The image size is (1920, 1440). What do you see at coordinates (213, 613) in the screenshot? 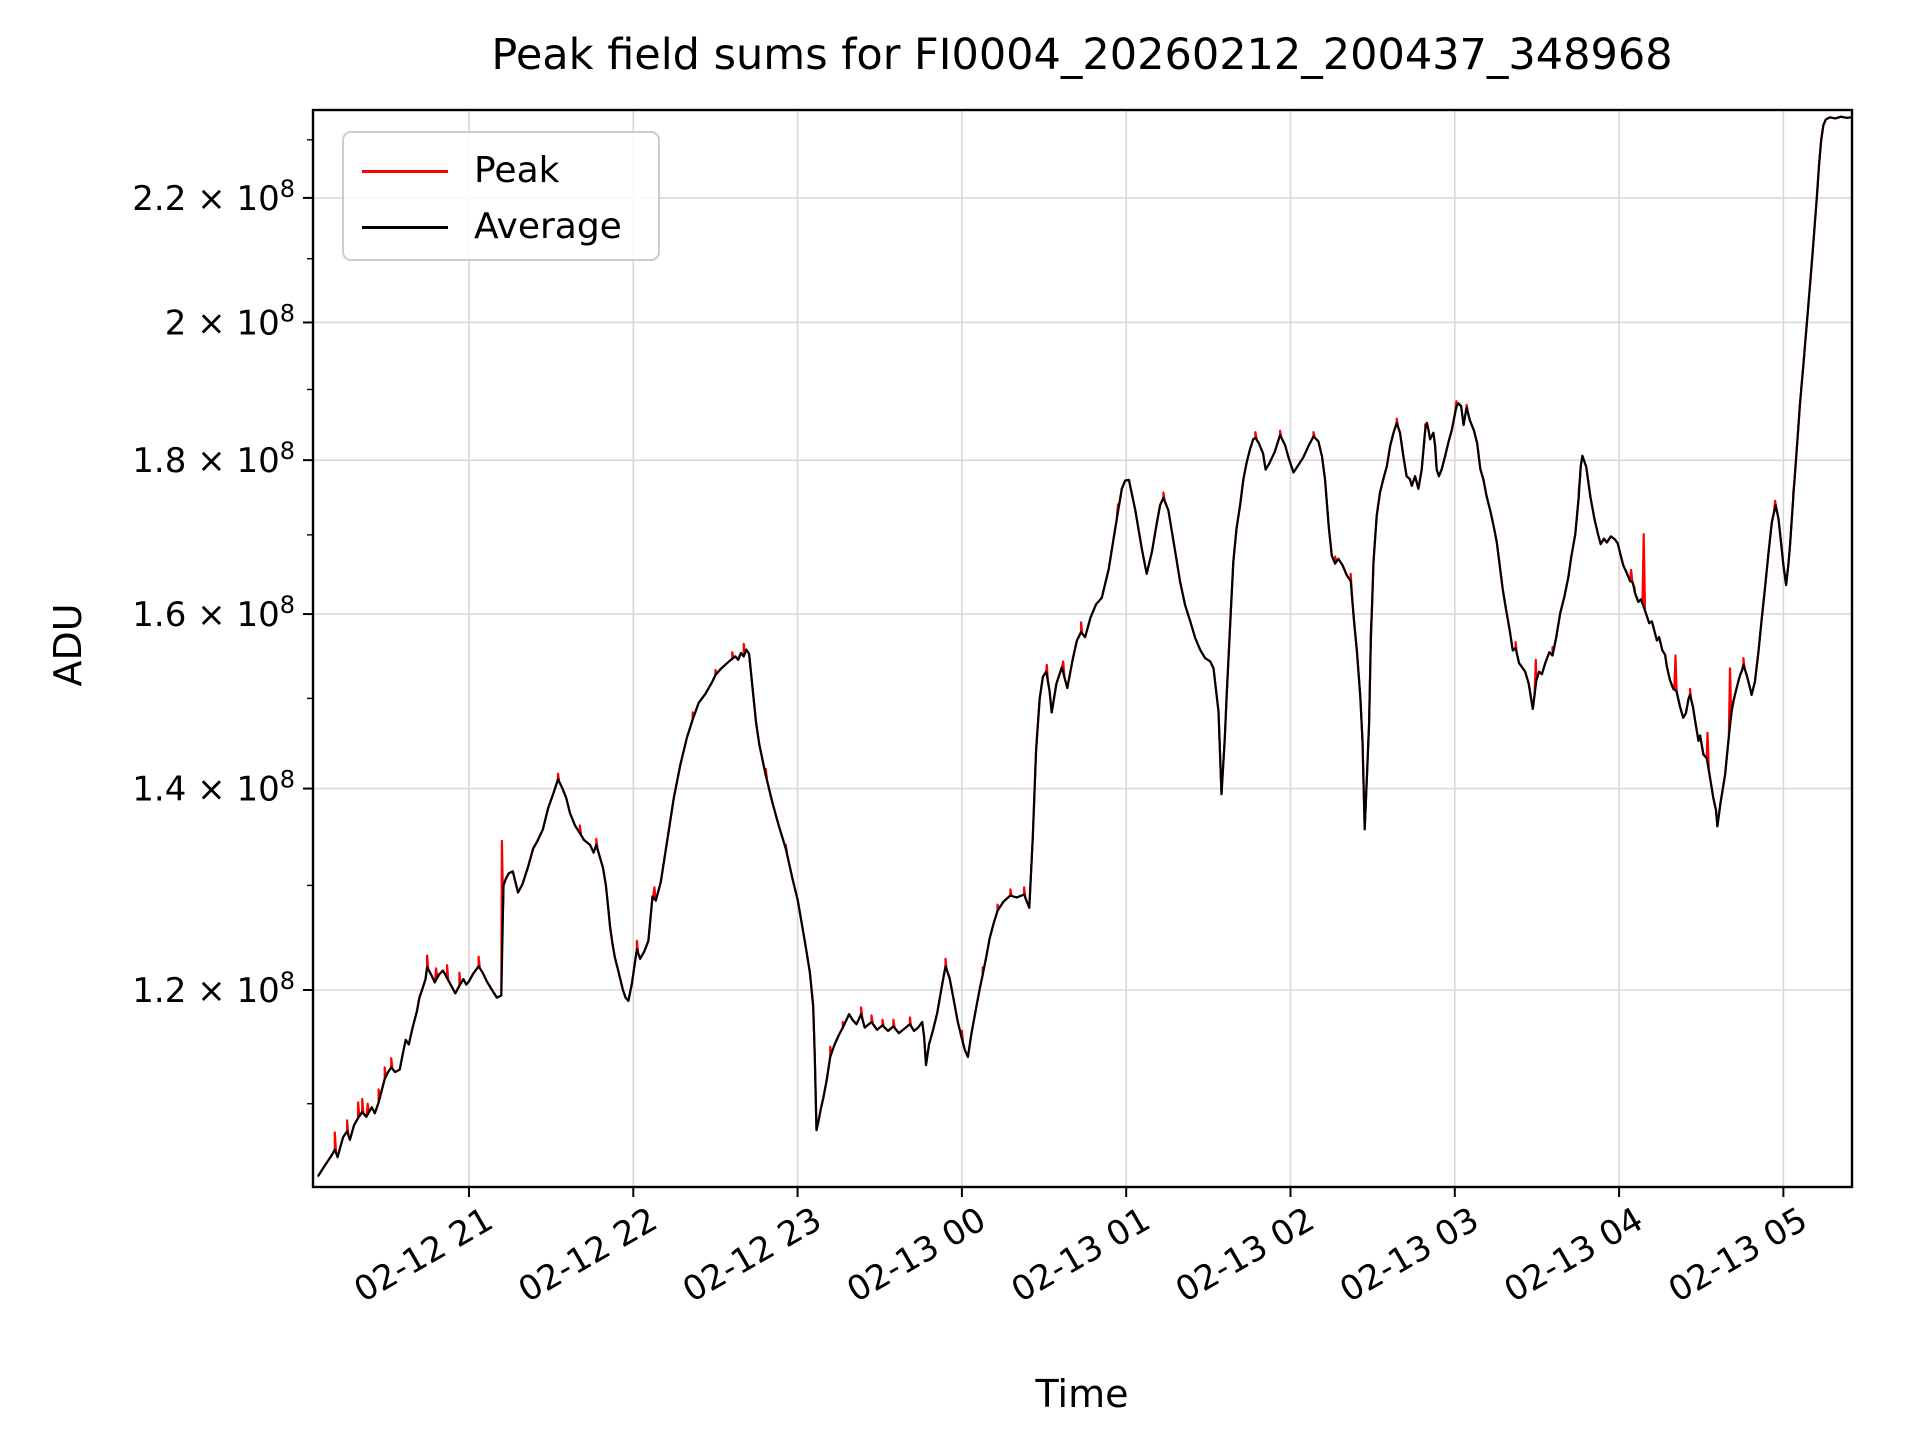
I see `y-tick-label: 1.6 × 108` at bounding box center [213, 613].